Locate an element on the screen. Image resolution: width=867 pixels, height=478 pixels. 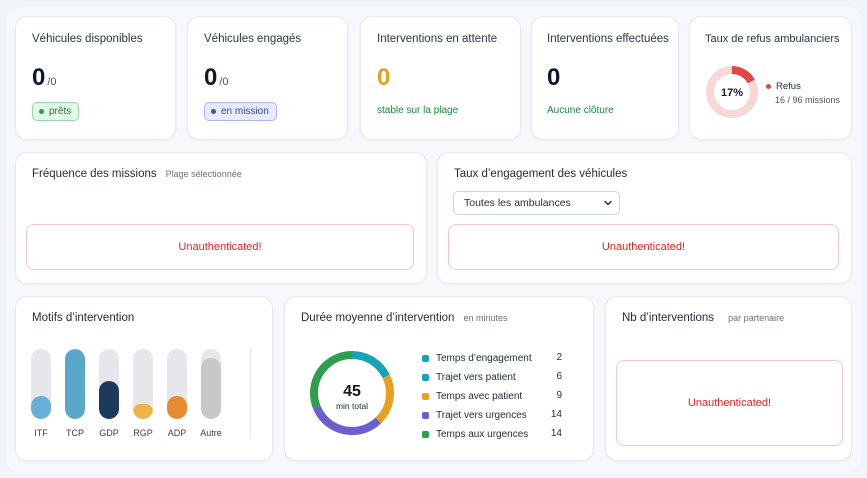
legend-row: Trajet vers patient 6 is located at coordinates (492, 377).